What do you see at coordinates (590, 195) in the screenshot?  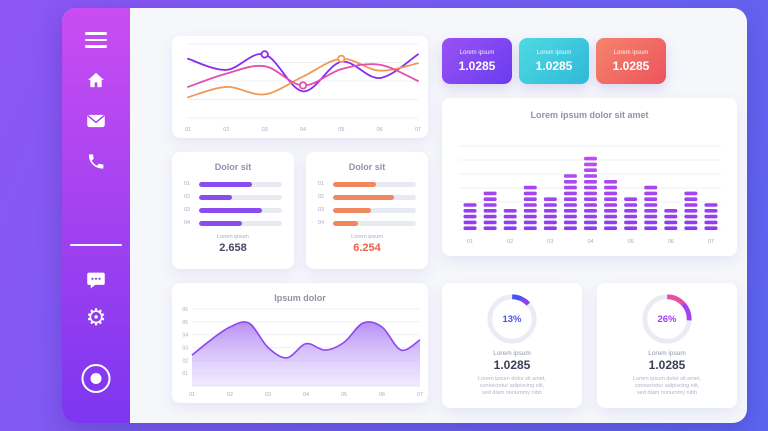 I see `segmented-bar-chart: 01 02 03 04 05 06 07` at bounding box center [590, 195].